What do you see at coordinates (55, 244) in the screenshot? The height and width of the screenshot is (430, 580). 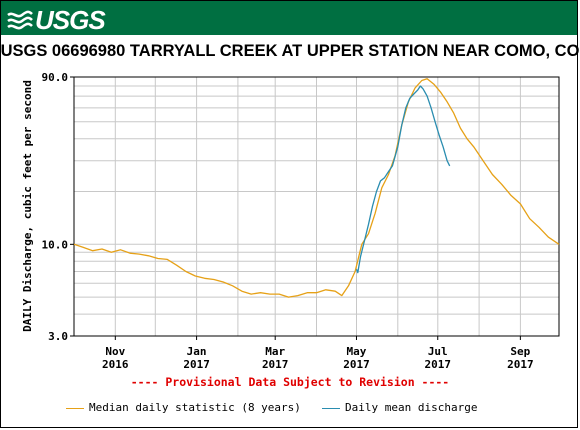 I see `y-tick-label: 10.0` at bounding box center [55, 244].